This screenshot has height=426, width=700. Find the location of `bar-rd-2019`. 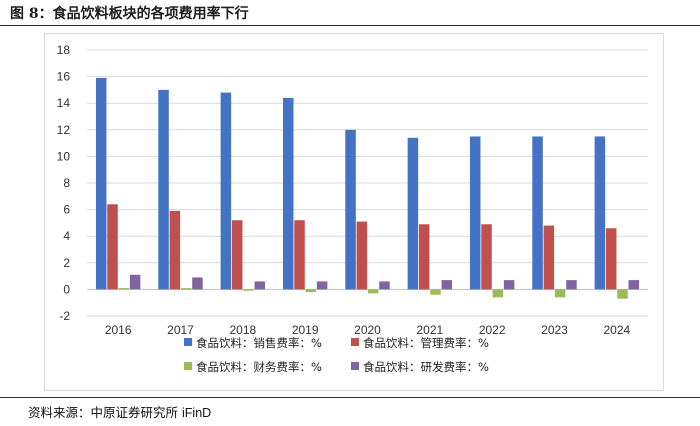

bar-rd-2019 is located at coordinates (322, 285).